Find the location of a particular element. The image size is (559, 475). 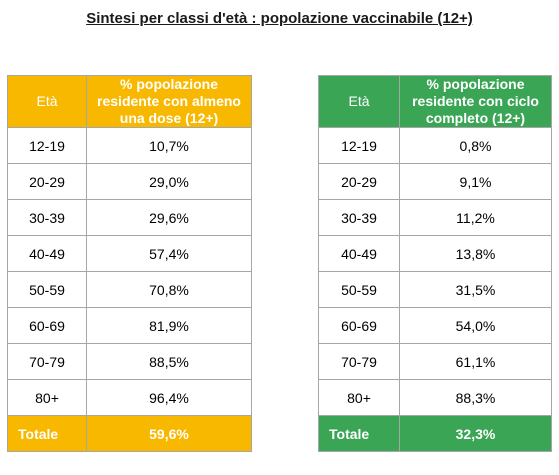

value-cell: 31,5% is located at coordinates (475, 289).